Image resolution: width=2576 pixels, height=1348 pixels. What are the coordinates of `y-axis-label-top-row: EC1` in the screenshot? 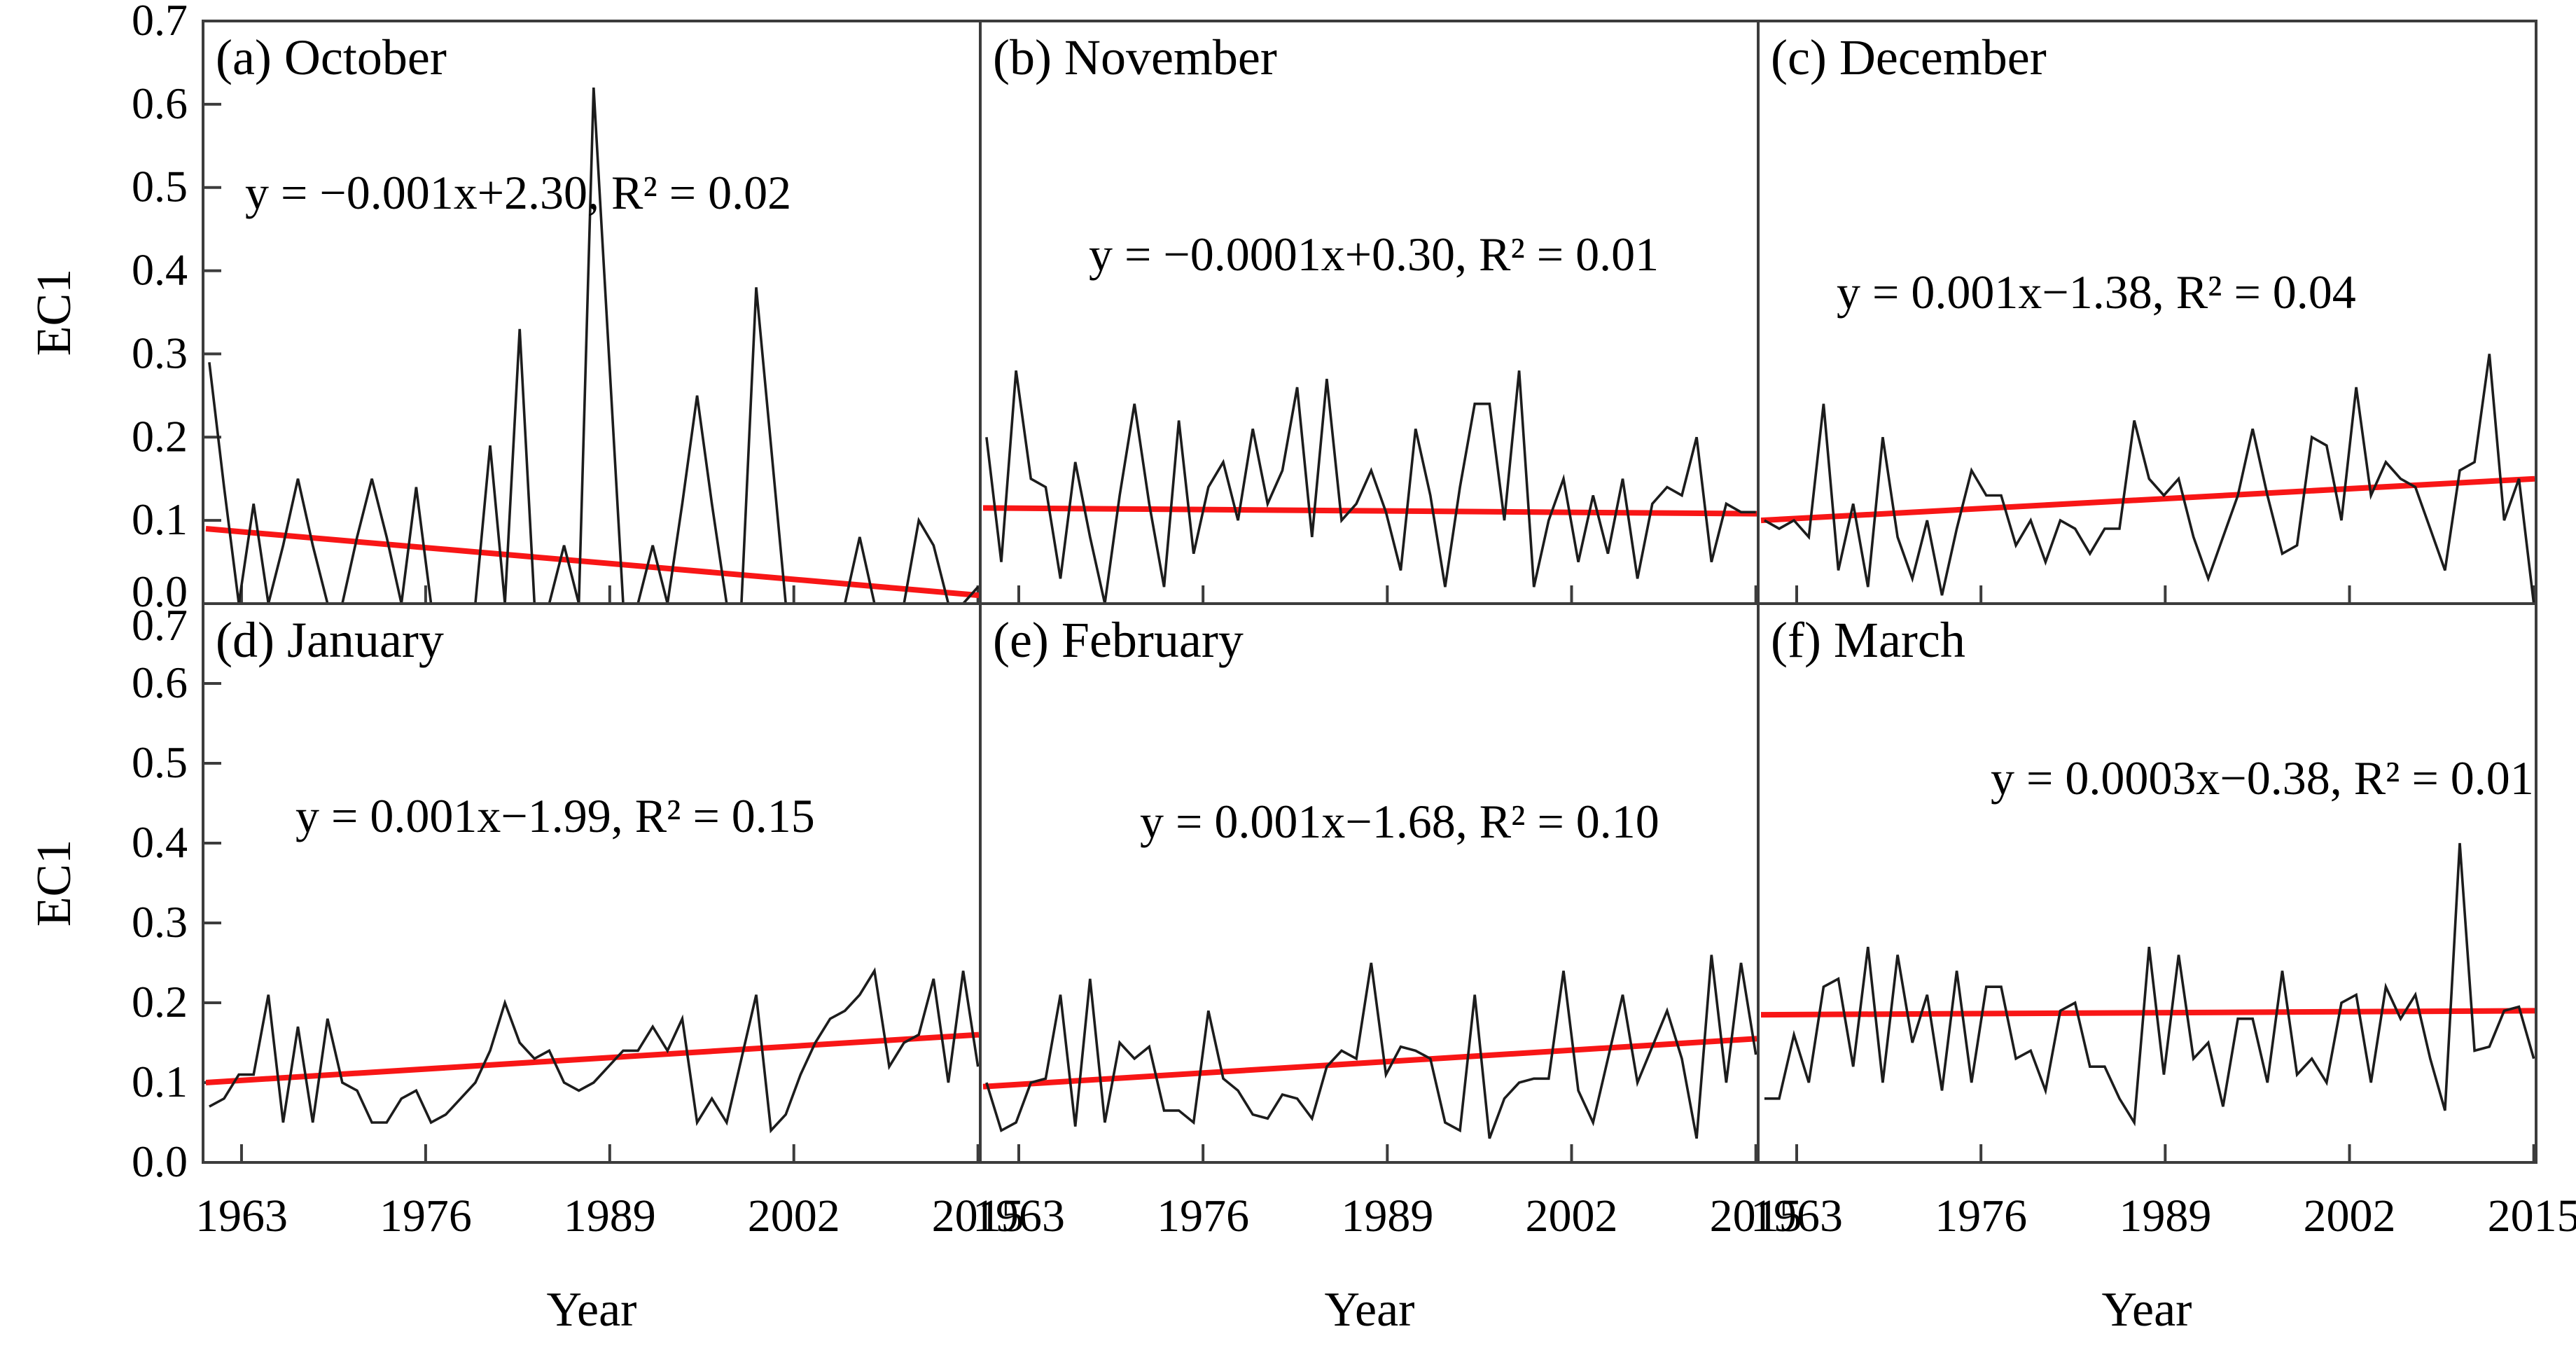 It's located at (54, 312).